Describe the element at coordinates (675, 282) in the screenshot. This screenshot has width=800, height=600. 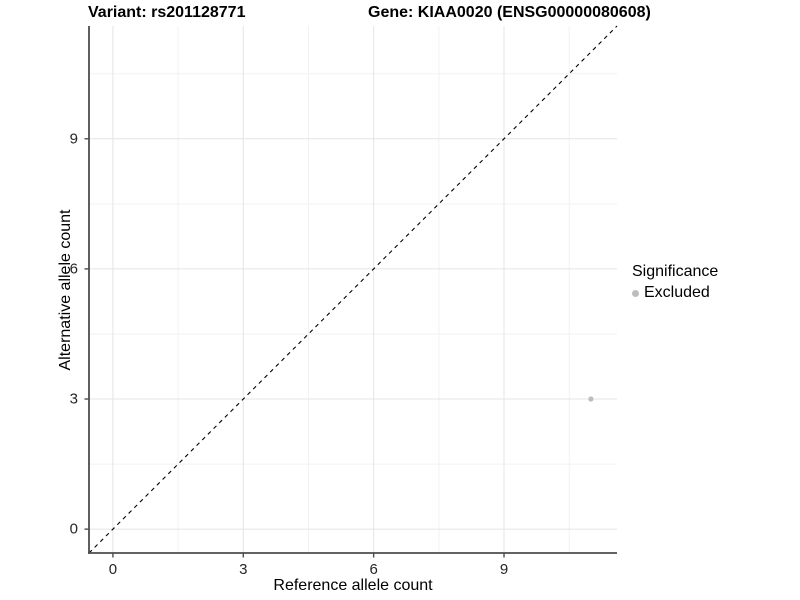
I see `legend: Significance Excluded` at that location.